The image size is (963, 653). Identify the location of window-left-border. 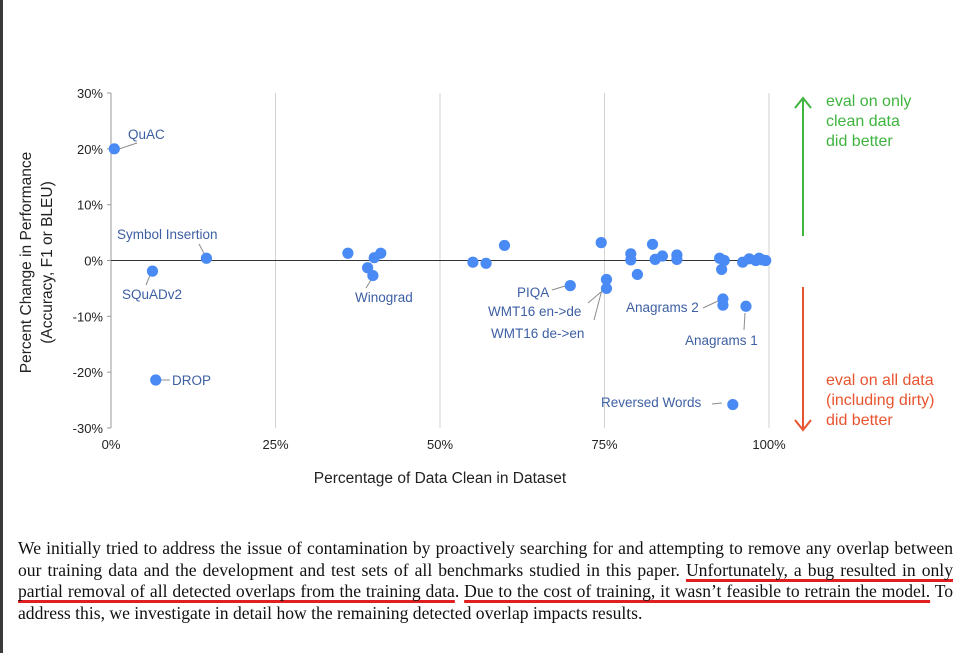
(1, 326).